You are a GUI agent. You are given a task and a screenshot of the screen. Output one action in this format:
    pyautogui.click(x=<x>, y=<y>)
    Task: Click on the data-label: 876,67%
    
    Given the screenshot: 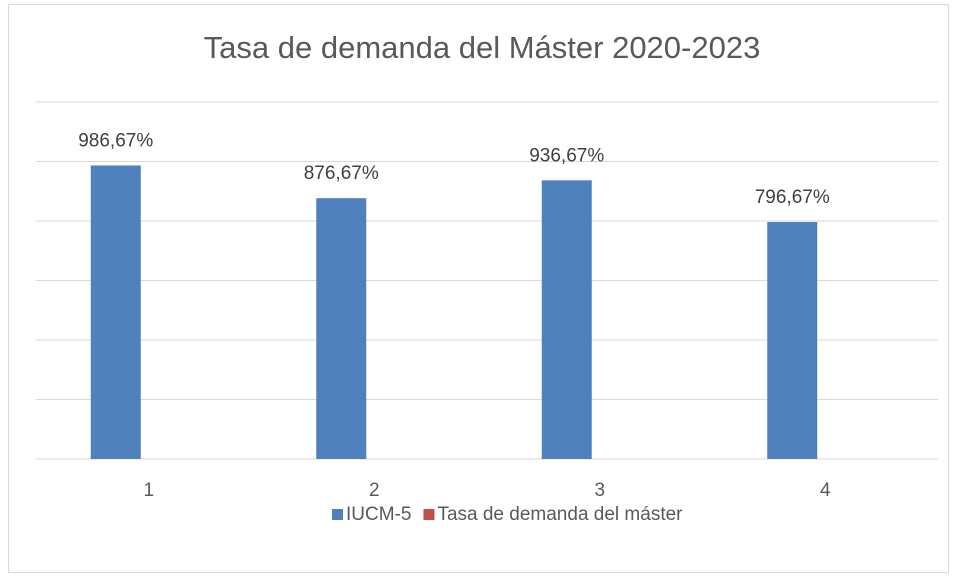 What is the action you would take?
    pyautogui.click(x=341, y=173)
    